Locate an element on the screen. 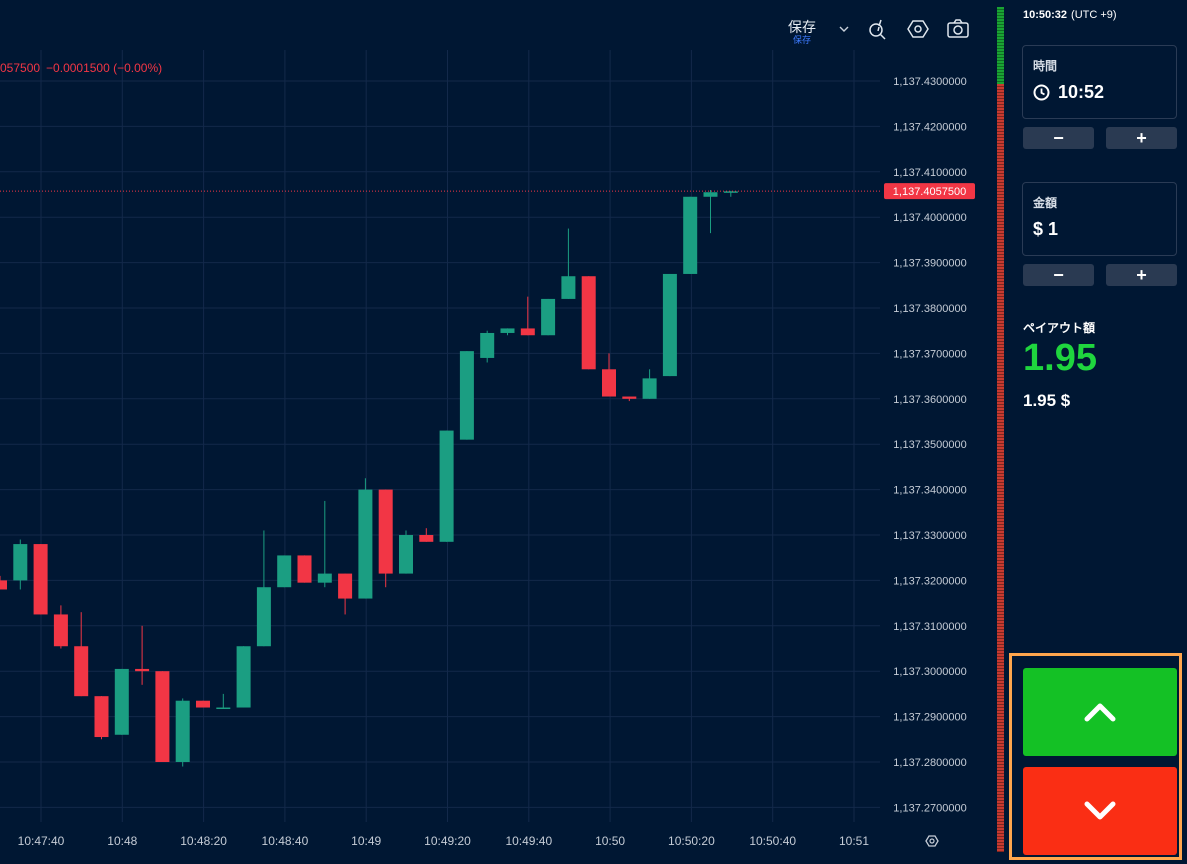 This screenshot has width=1187, height=864. server-clock: 10:50:32 (UTC +9) is located at coordinates (1070, 15).